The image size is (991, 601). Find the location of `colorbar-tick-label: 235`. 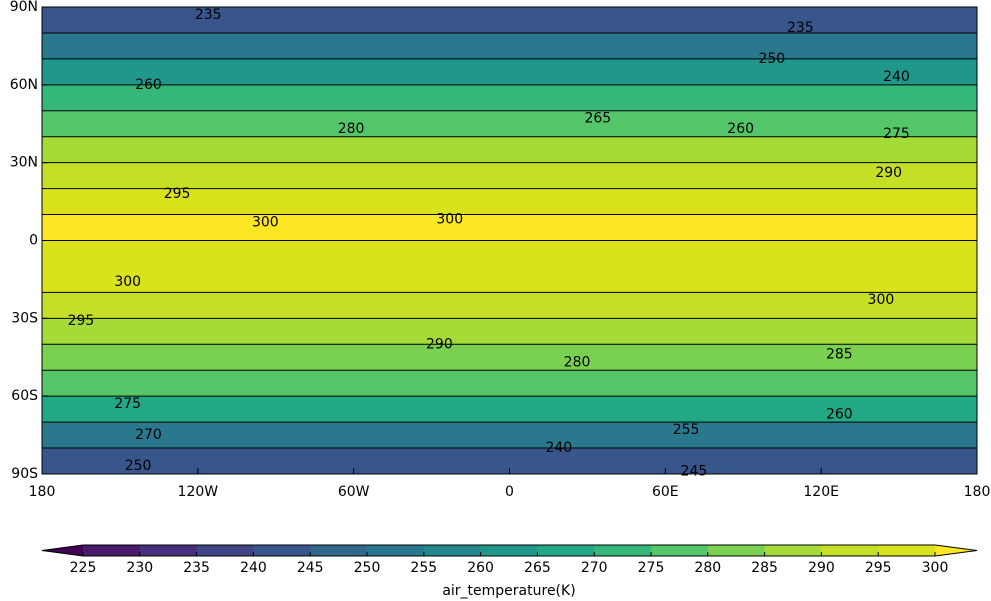

colorbar-tick-label: 235 is located at coordinates (196, 568).